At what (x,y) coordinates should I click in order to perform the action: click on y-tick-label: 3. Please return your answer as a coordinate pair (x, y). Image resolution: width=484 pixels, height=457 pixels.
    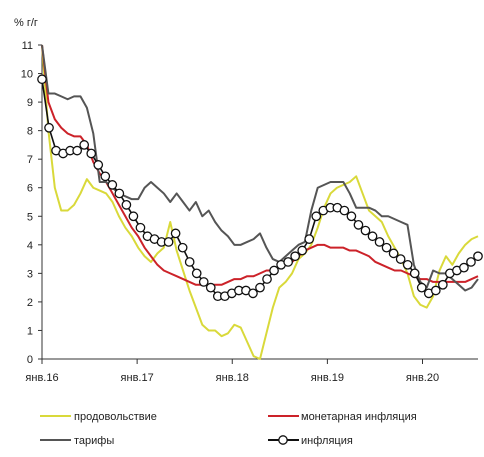
    Looking at the image, I should click on (30, 274).